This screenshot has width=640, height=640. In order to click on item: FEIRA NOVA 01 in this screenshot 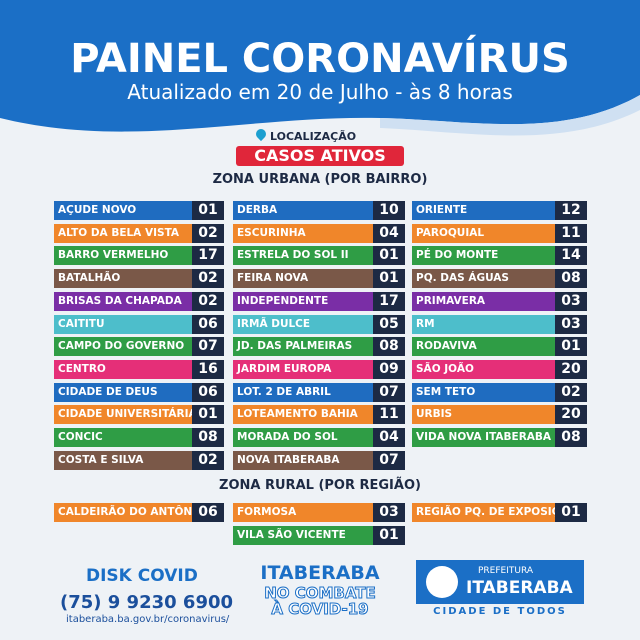, I will do `click(319, 279)`.